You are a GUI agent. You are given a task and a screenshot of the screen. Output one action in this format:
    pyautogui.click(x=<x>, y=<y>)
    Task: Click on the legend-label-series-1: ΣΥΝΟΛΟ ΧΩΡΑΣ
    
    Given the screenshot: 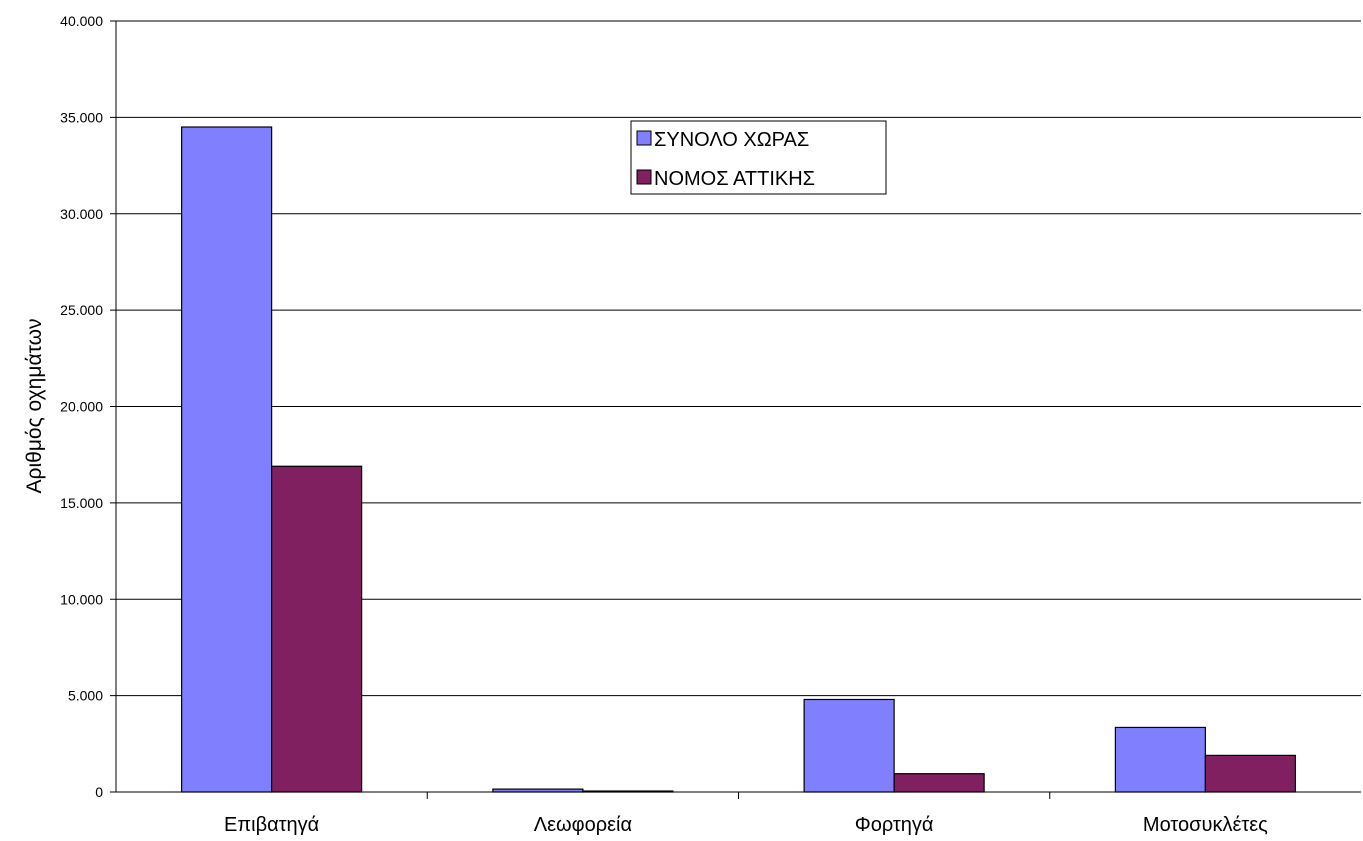 What is the action you would take?
    pyautogui.click(x=731, y=140)
    